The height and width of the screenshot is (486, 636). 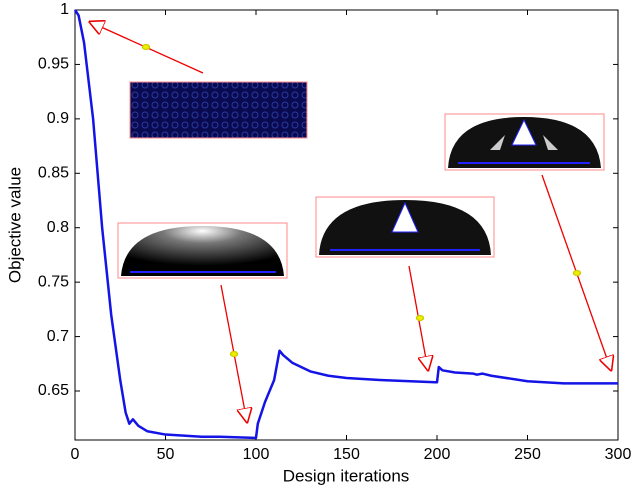 What do you see at coordinates (346, 475) in the screenshot?
I see `x-axis-title: Design iterations` at bounding box center [346, 475].